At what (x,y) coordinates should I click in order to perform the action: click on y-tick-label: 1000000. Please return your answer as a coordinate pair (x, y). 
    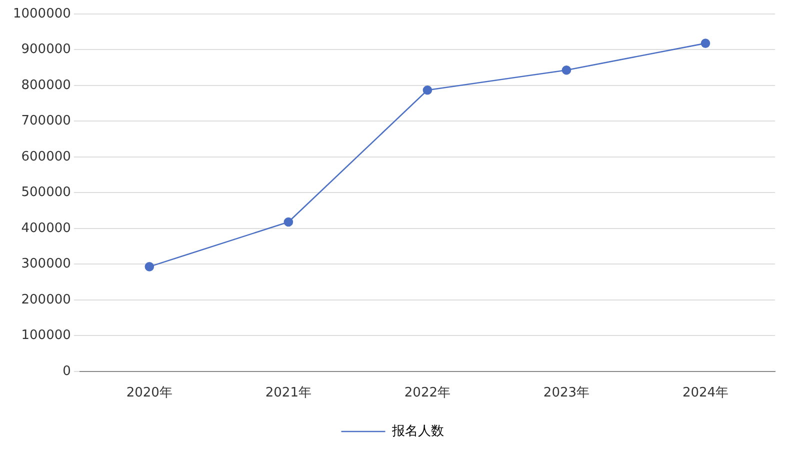
    Looking at the image, I should click on (41, 14).